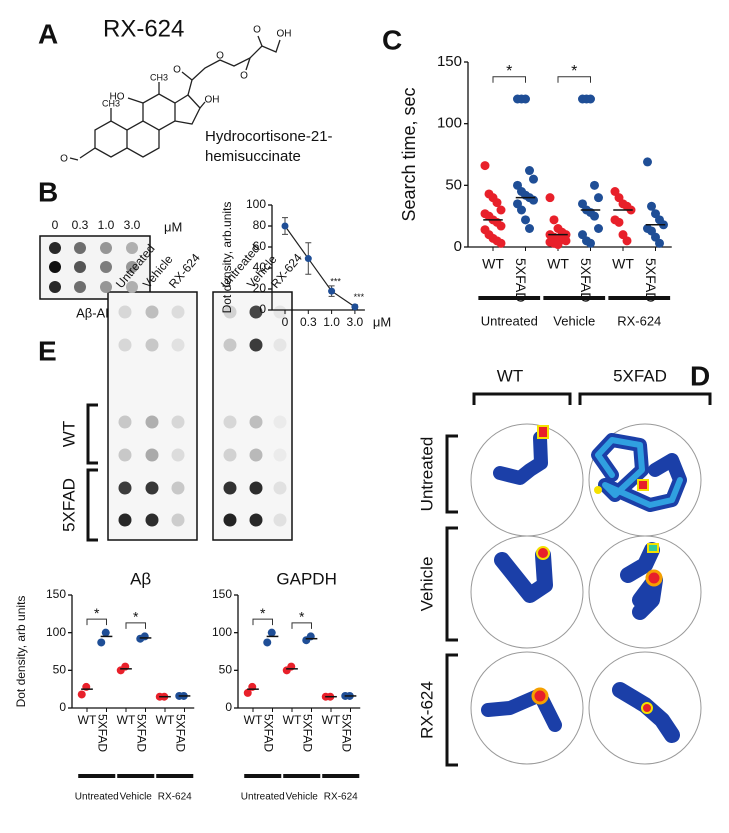  I want to click on chart-title: Aβ, so click(140, 578).